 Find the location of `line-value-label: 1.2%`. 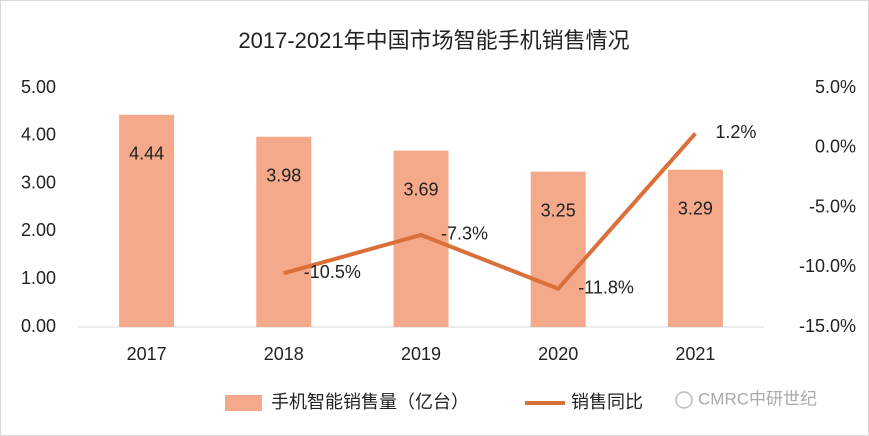

line-value-label: 1.2% is located at coordinates (735, 132).